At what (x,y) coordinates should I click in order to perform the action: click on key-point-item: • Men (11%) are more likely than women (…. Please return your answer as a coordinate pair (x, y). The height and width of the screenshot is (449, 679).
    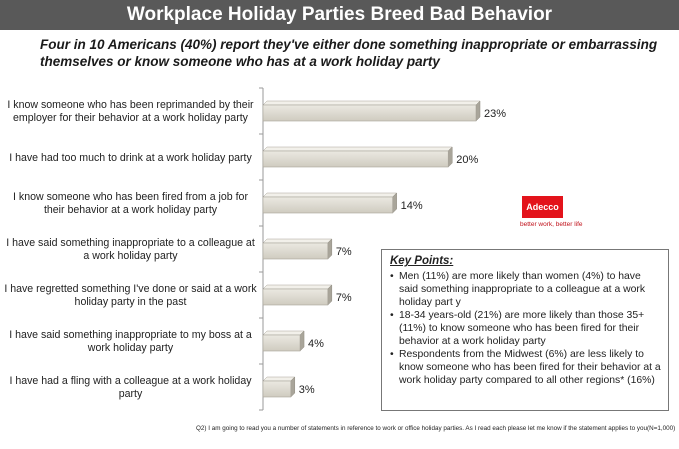
    Looking at the image, I should click on (526, 289).